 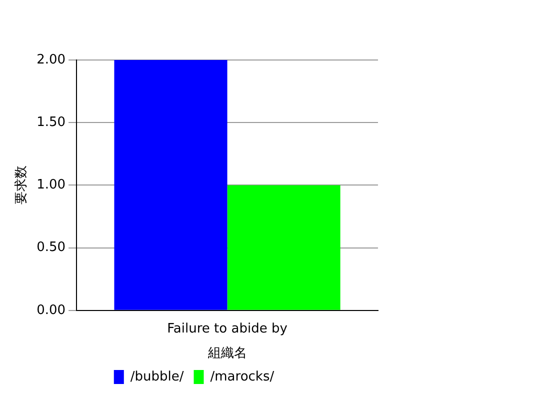 I want to click on x-tick-label: Failure to abide by, so click(x=227, y=329).